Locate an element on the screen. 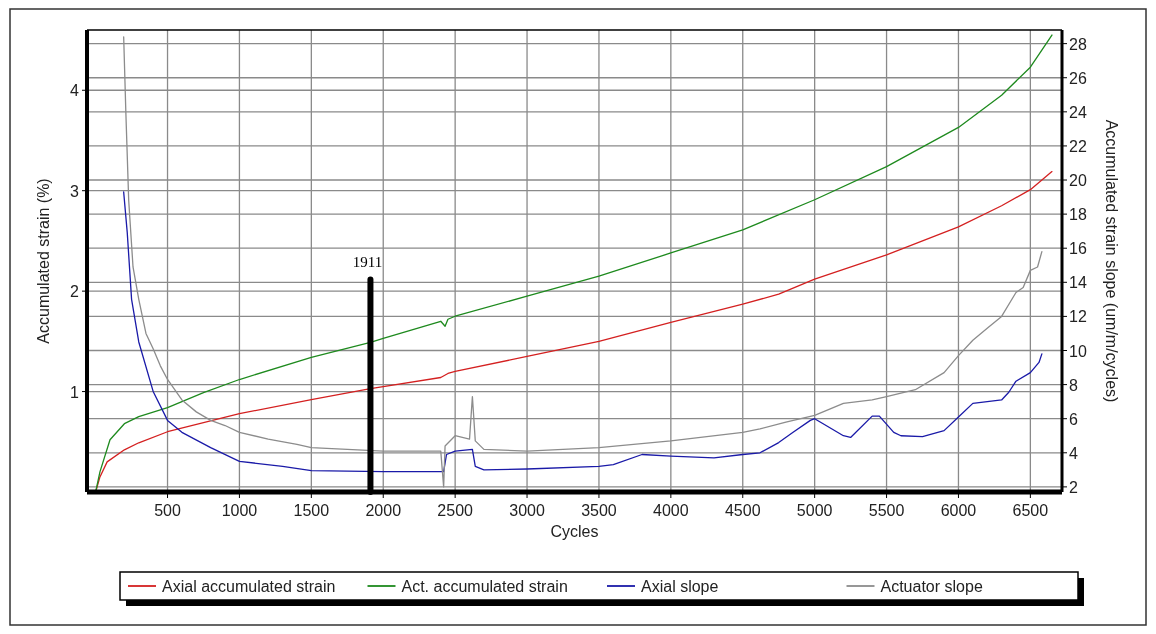 Image resolution: width=1156 pixels, height=634 pixels. x-tick-label: 2500 is located at coordinates (455, 510).